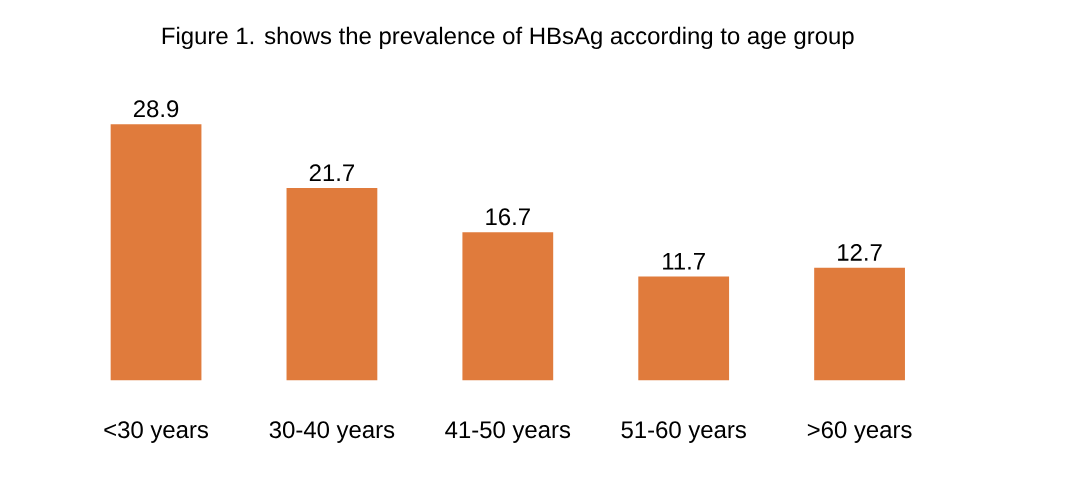 The width and height of the screenshot is (1078, 477). Describe the element at coordinates (859, 432) in the screenshot. I see `x-tick-label: >60 years` at that location.